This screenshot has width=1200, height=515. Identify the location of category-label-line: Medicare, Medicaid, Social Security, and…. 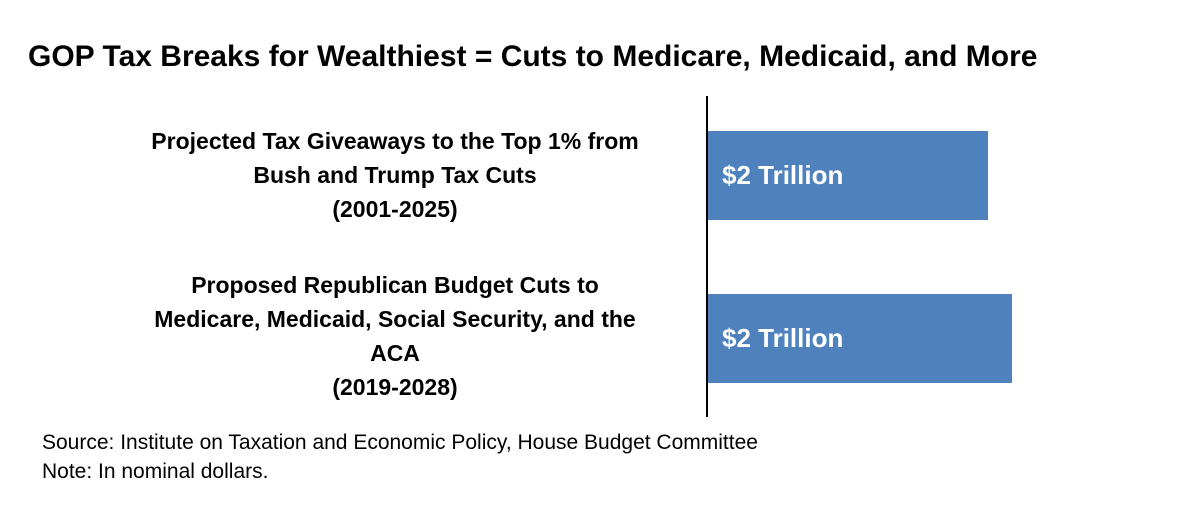
(395, 319).